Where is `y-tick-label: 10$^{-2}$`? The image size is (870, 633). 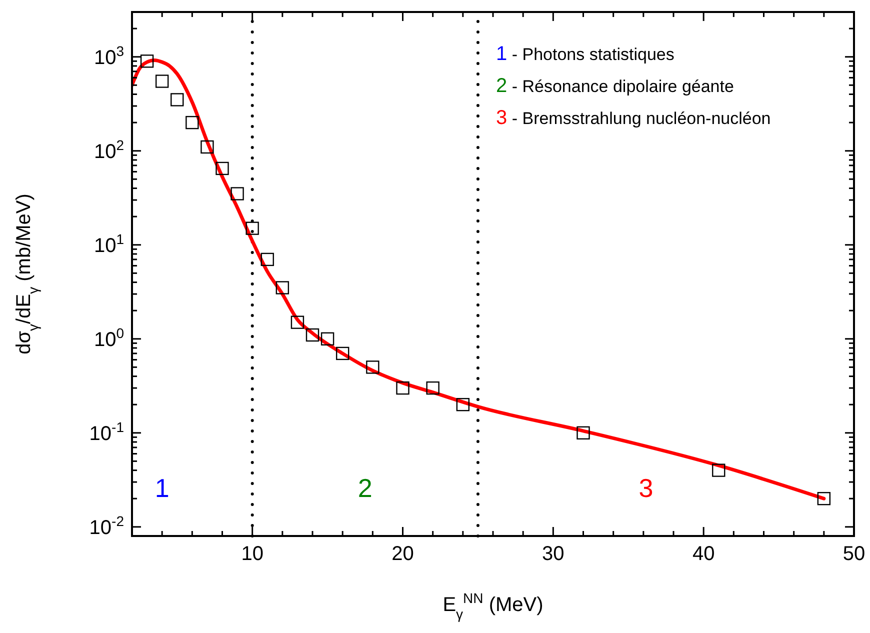
y-tick-label: 10$^{-2}$ is located at coordinates (106, 525).